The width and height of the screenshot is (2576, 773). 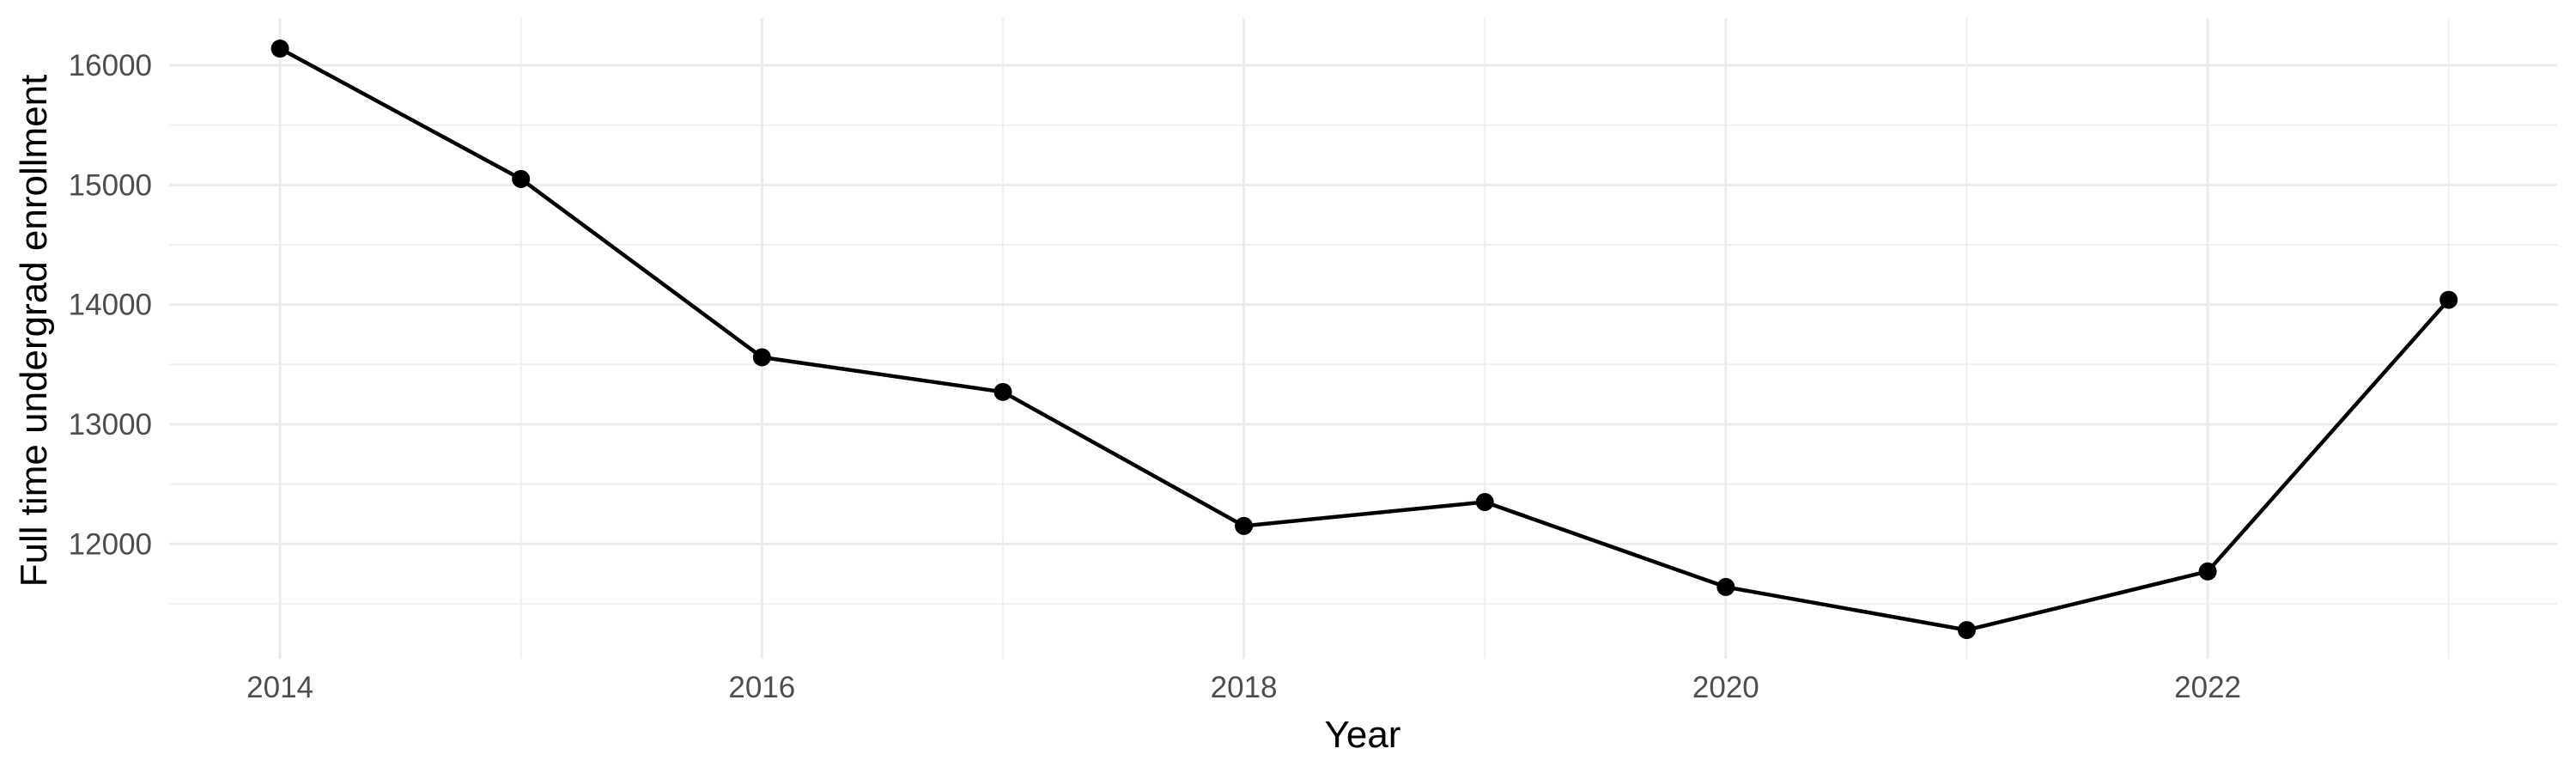 What do you see at coordinates (1363, 735) in the screenshot?
I see `x-axis-title: Year` at bounding box center [1363, 735].